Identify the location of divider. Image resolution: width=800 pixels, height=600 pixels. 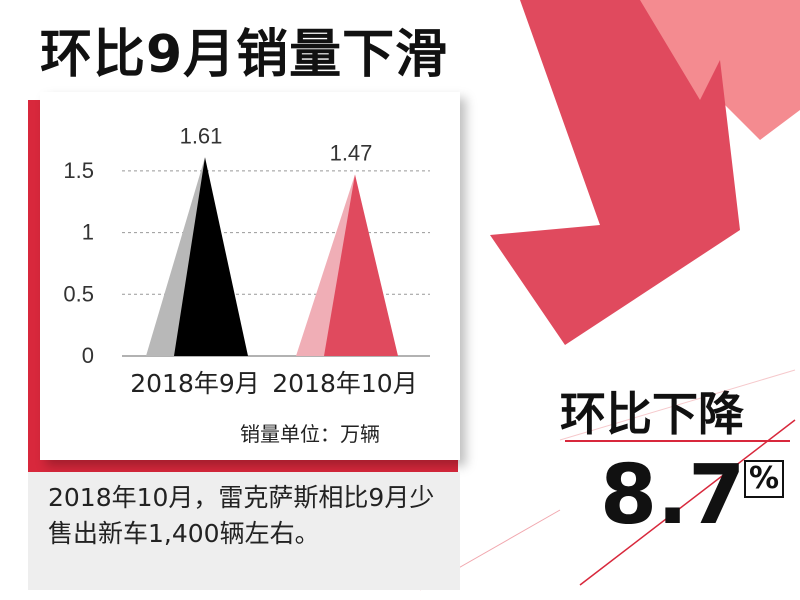
(677, 441).